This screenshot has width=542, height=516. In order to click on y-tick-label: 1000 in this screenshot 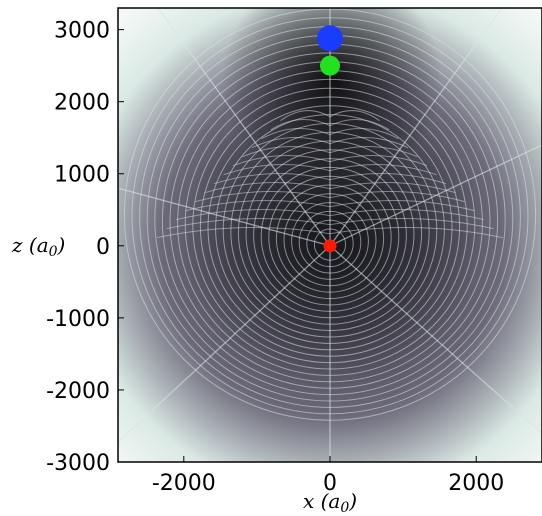, I will do `click(82, 175)`.